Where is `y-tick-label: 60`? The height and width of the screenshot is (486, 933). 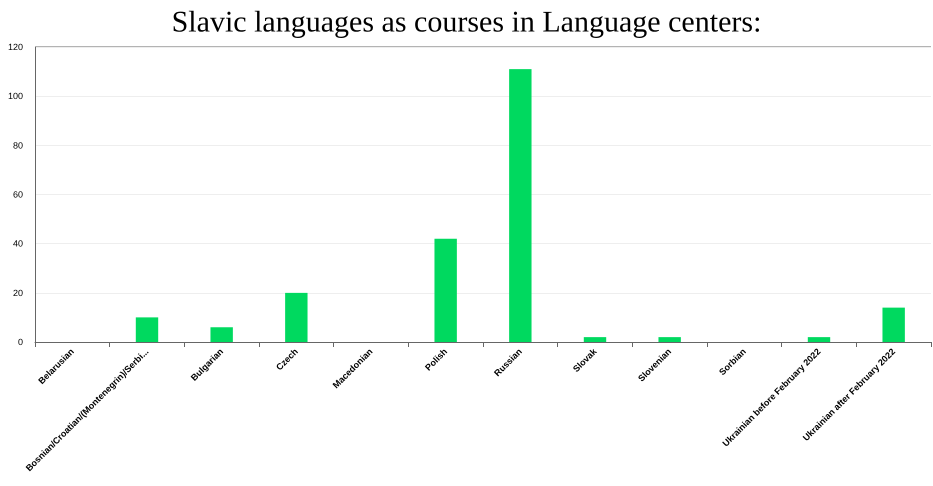 y-tick-label: 60 is located at coordinates (17, 195).